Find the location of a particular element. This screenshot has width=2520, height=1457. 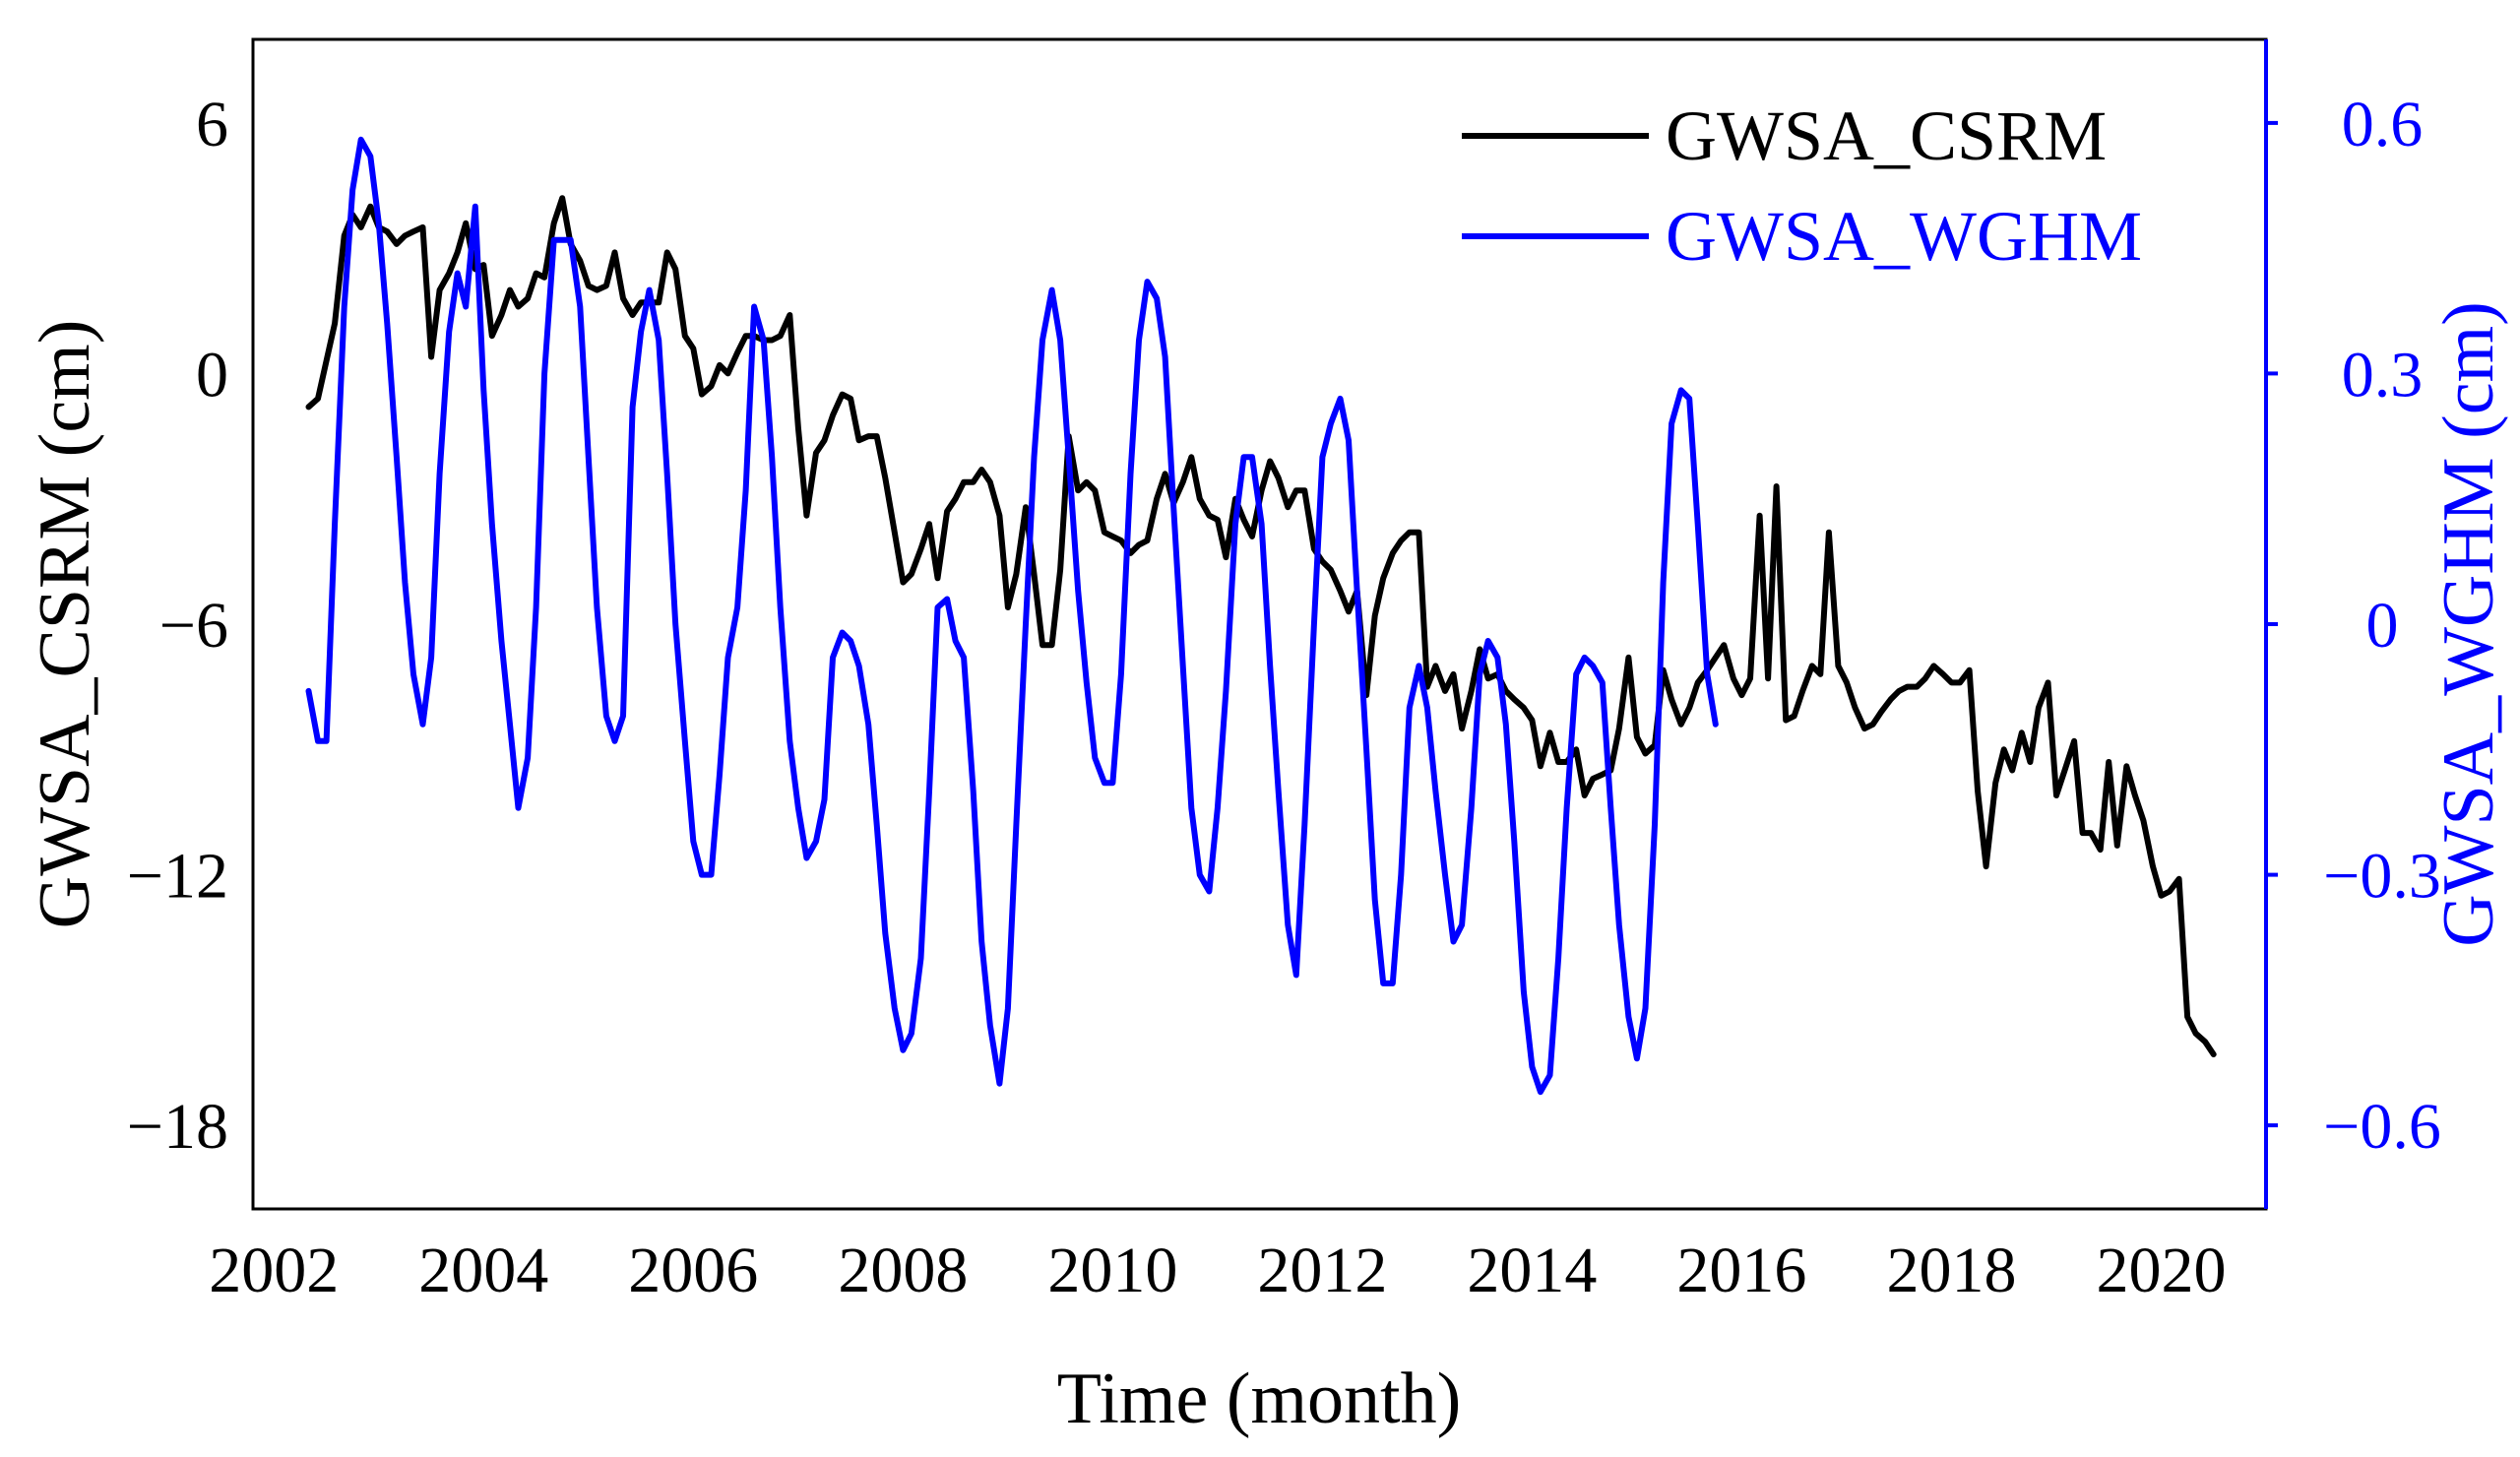

x-axis-ticks: 2002 2004 2006 2008 2010 2012 2014 2016 2018 2020 is located at coordinates (1217, 1270).